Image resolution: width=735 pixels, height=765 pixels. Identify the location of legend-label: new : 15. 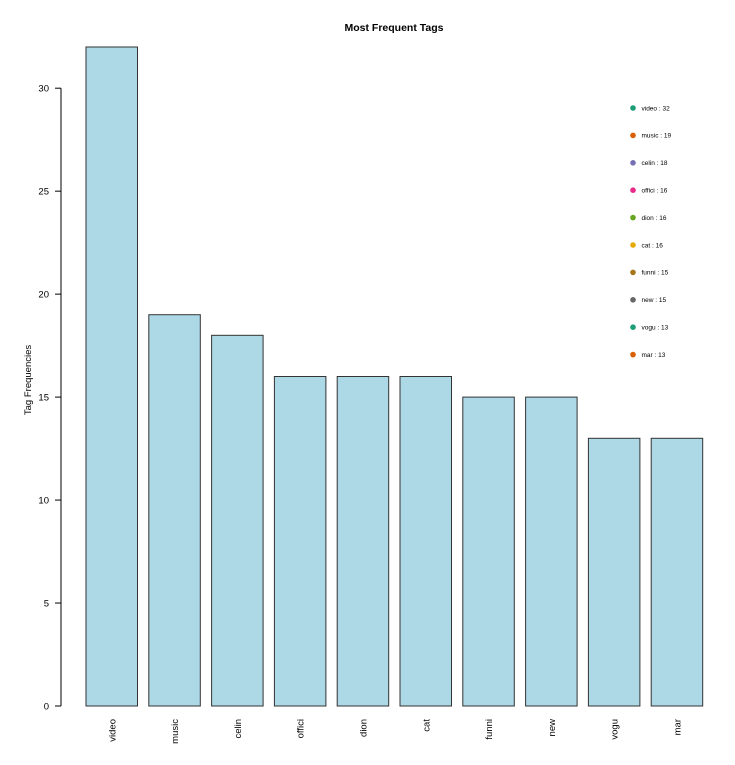
(654, 300).